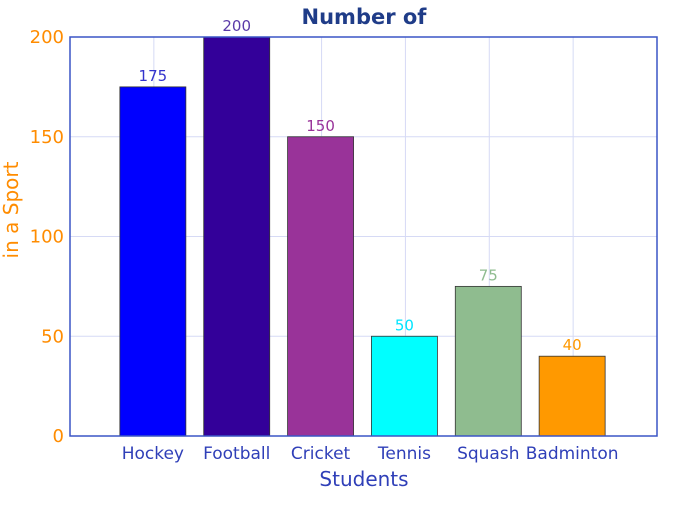 The width and height of the screenshot is (691, 512). Describe the element at coordinates (404, 386) in the screenshot. I see `bar-tennis` at that location.